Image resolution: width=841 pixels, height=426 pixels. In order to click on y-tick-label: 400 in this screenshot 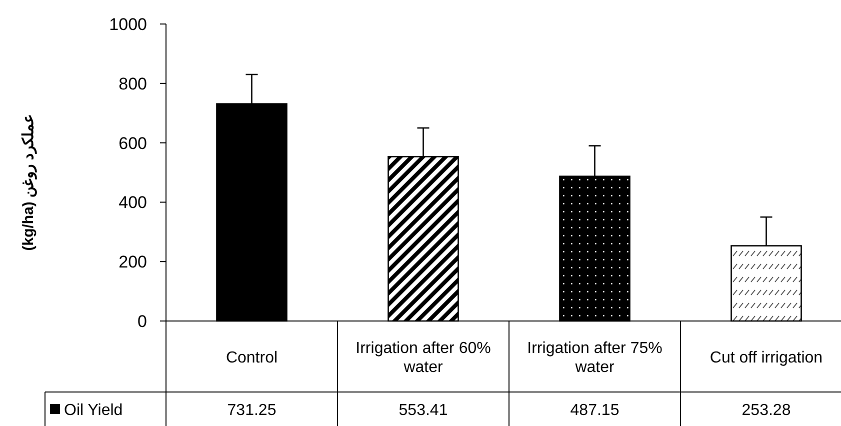, I will do `click(132, 202)`.